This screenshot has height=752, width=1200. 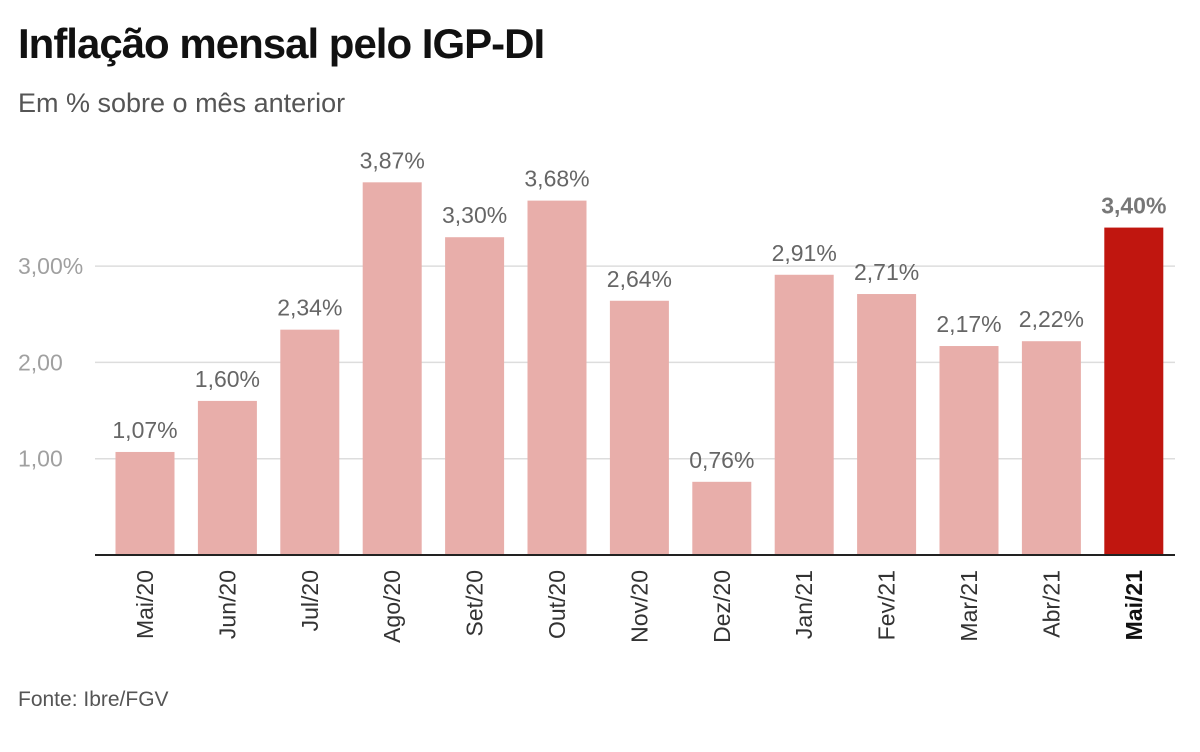 I want to click on y-tick-label: 1,00, so click(x=40, y=459).